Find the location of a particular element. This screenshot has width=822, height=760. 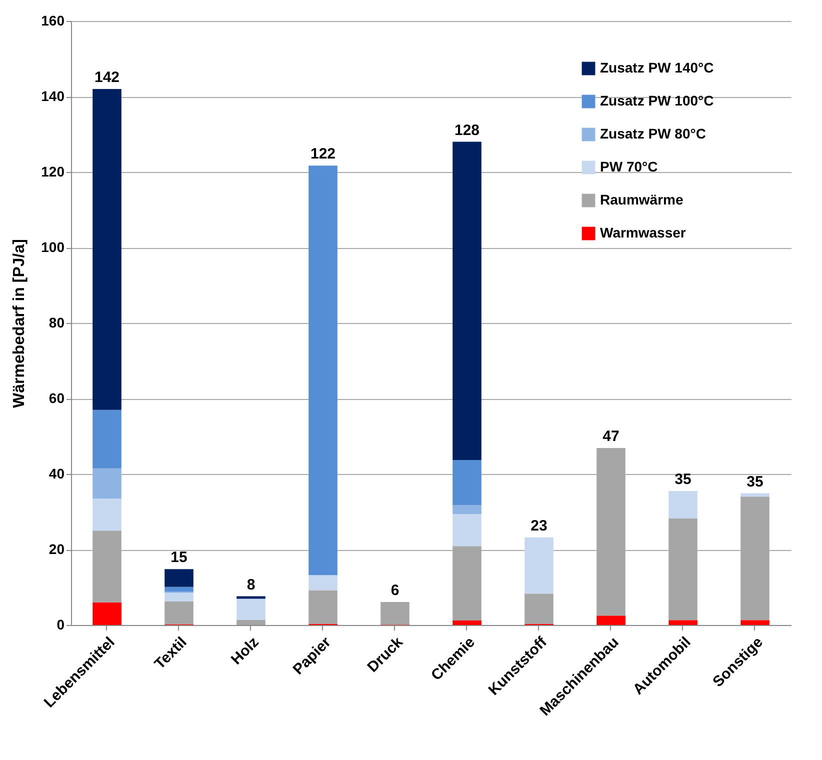

y-tick-label: 60 is located at coordinates (56, 398).